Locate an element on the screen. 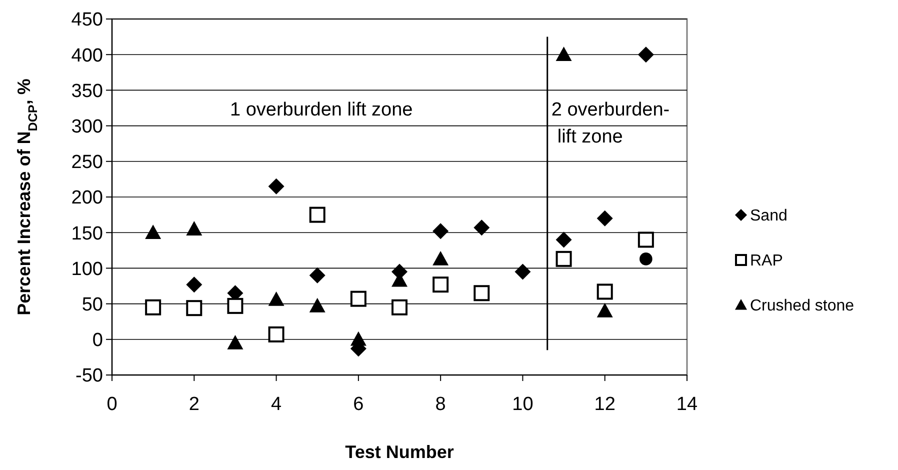  x-tick-label: 0 is located at coordinates (112, 404).